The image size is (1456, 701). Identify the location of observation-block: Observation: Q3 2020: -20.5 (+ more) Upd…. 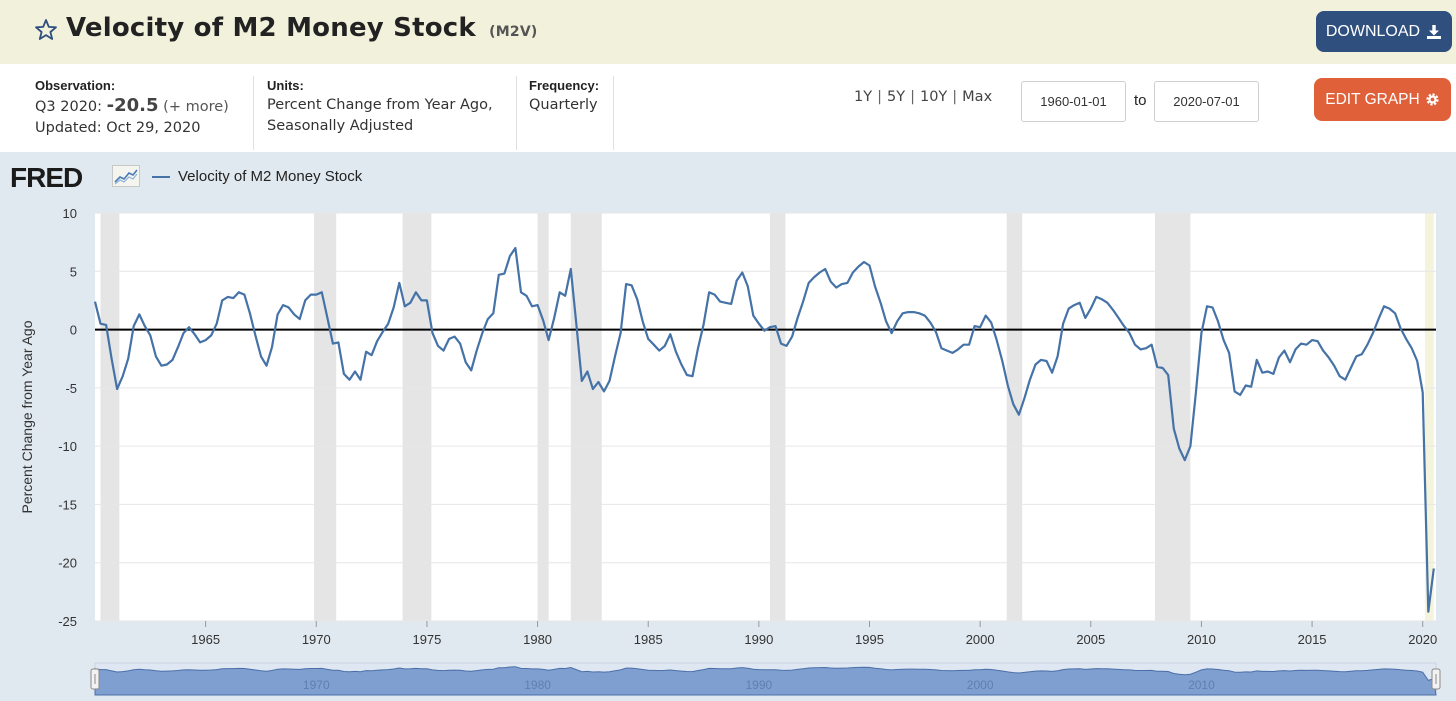
(132, 108).